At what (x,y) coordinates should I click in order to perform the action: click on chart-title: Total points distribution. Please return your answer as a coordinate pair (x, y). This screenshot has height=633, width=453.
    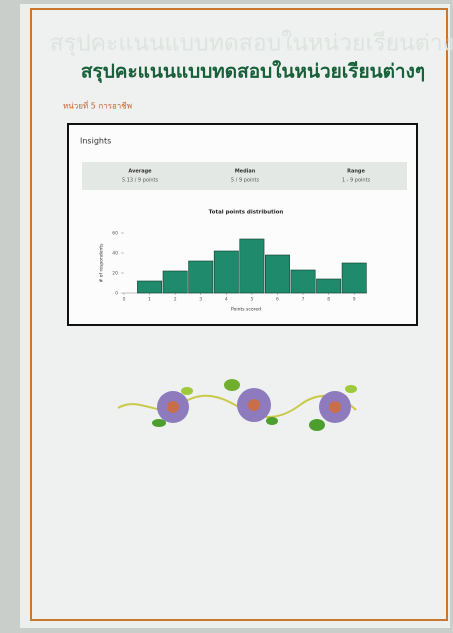
    Looking at the image, I should click on (246, 213).